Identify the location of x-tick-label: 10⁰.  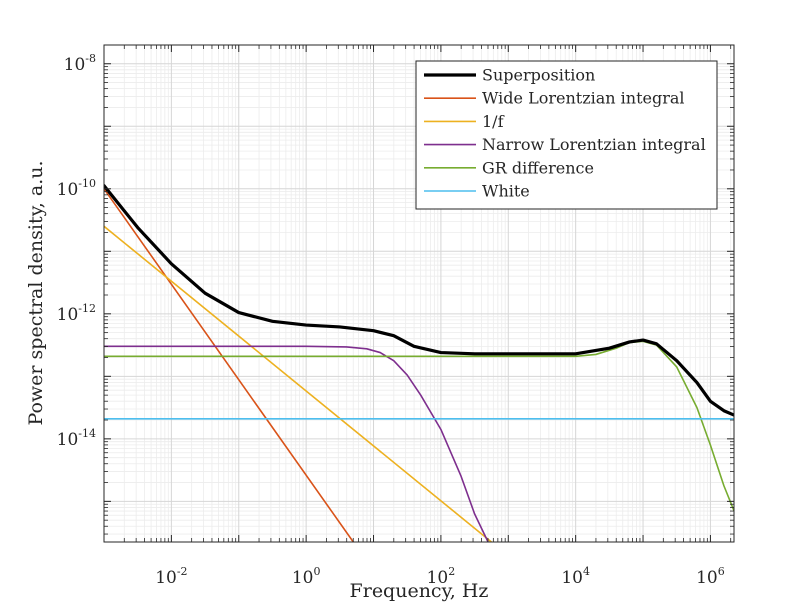
(306, 576).